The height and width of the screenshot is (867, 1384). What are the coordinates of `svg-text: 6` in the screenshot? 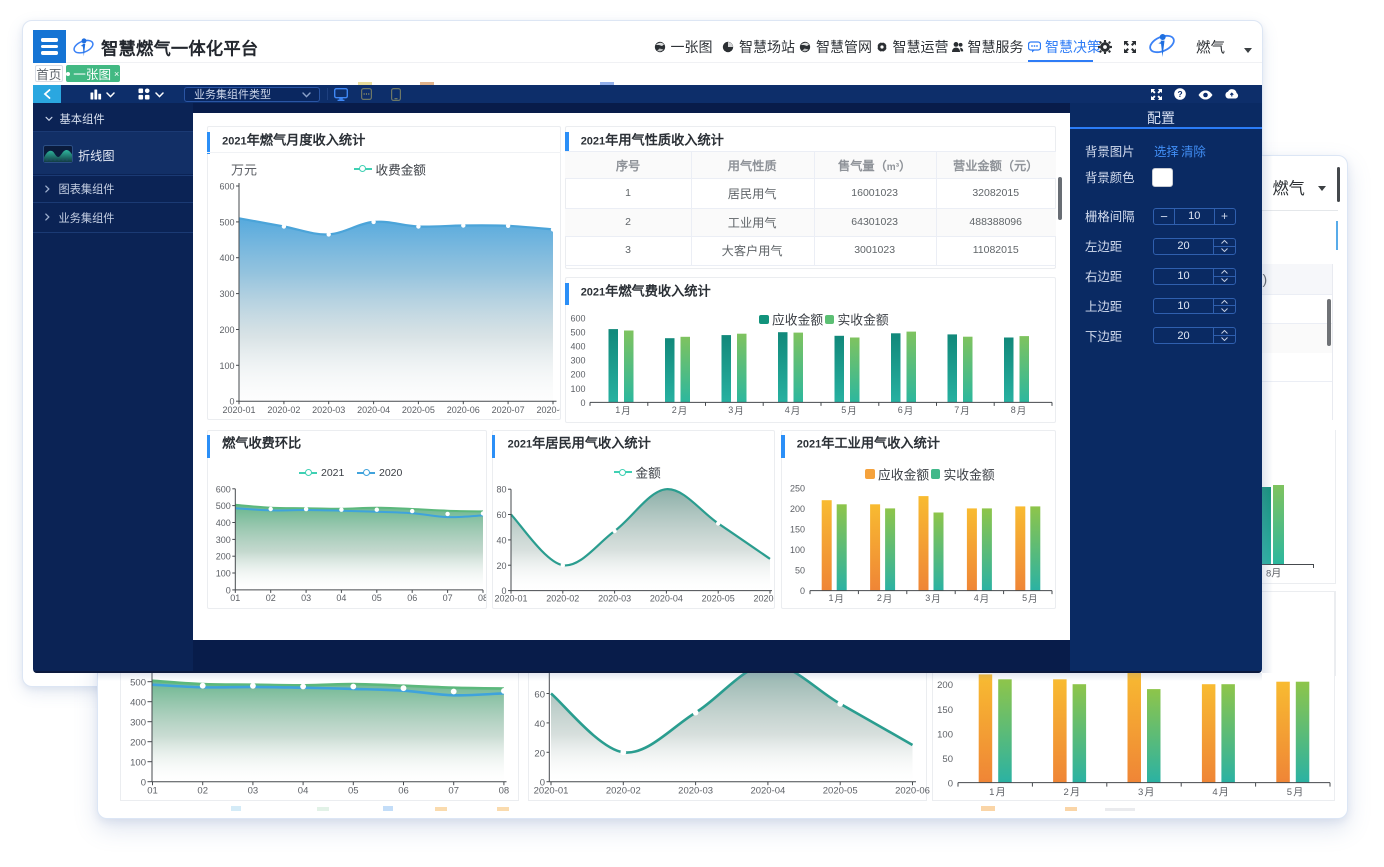 It's located at (900, 410).